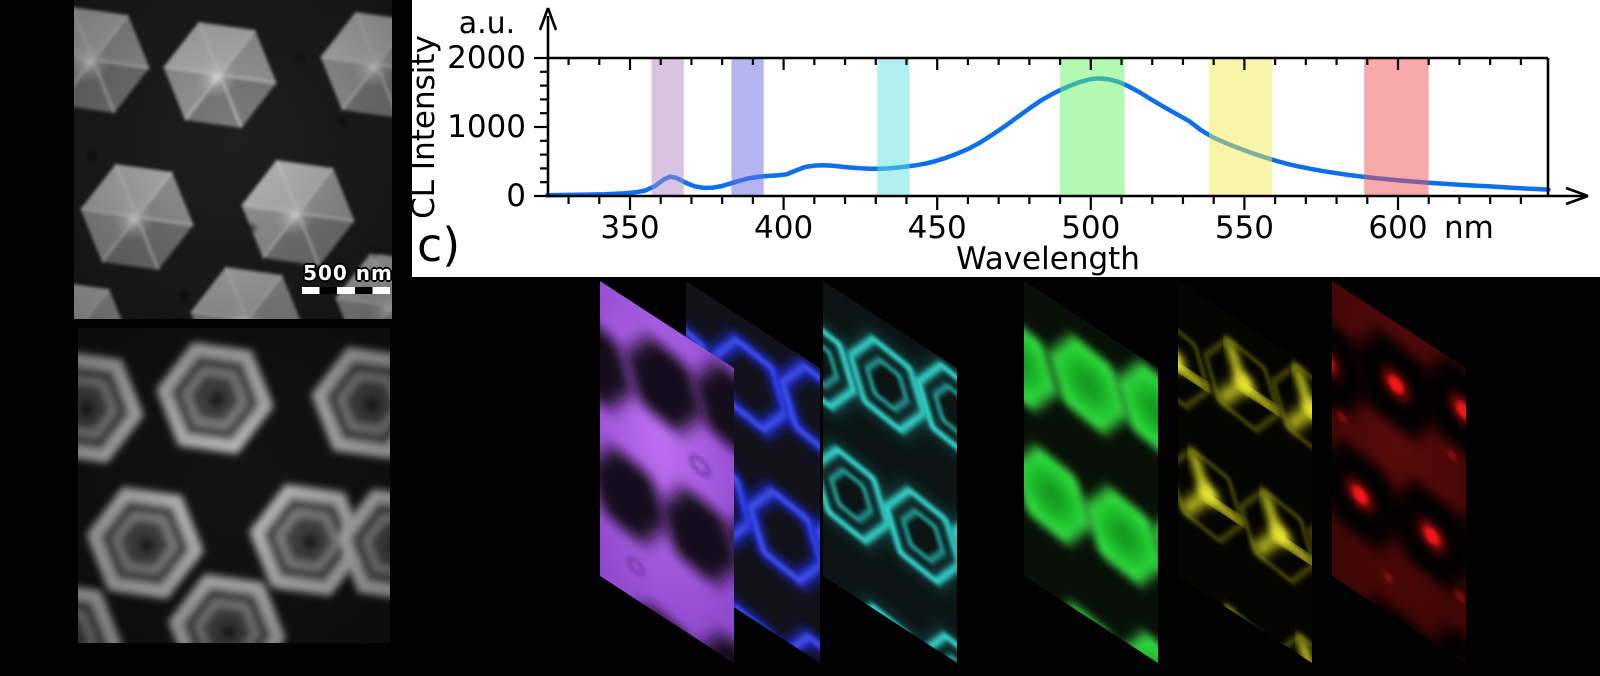 This screenshot has width=1600, height=676. Describe the element at coordinates (439, 245) in the screenshot. I see `figure-panel-label: c)` at that location.